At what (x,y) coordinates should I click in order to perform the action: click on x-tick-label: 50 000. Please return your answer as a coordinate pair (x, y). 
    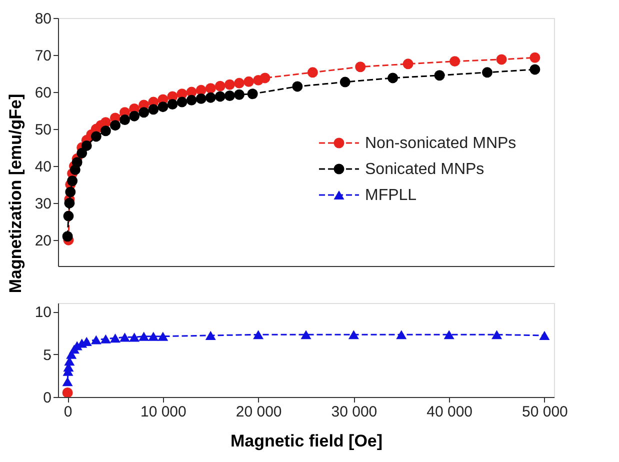
    Looking at the image, I should click on (545, 412).